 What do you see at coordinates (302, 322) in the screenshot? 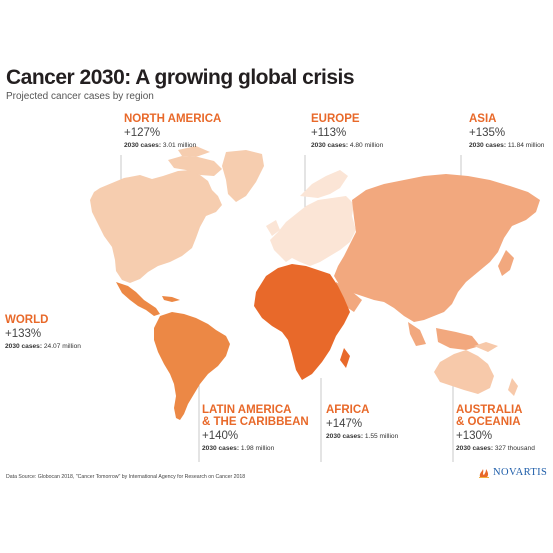
I see `africa-shape` at bounding box center [302, 322].